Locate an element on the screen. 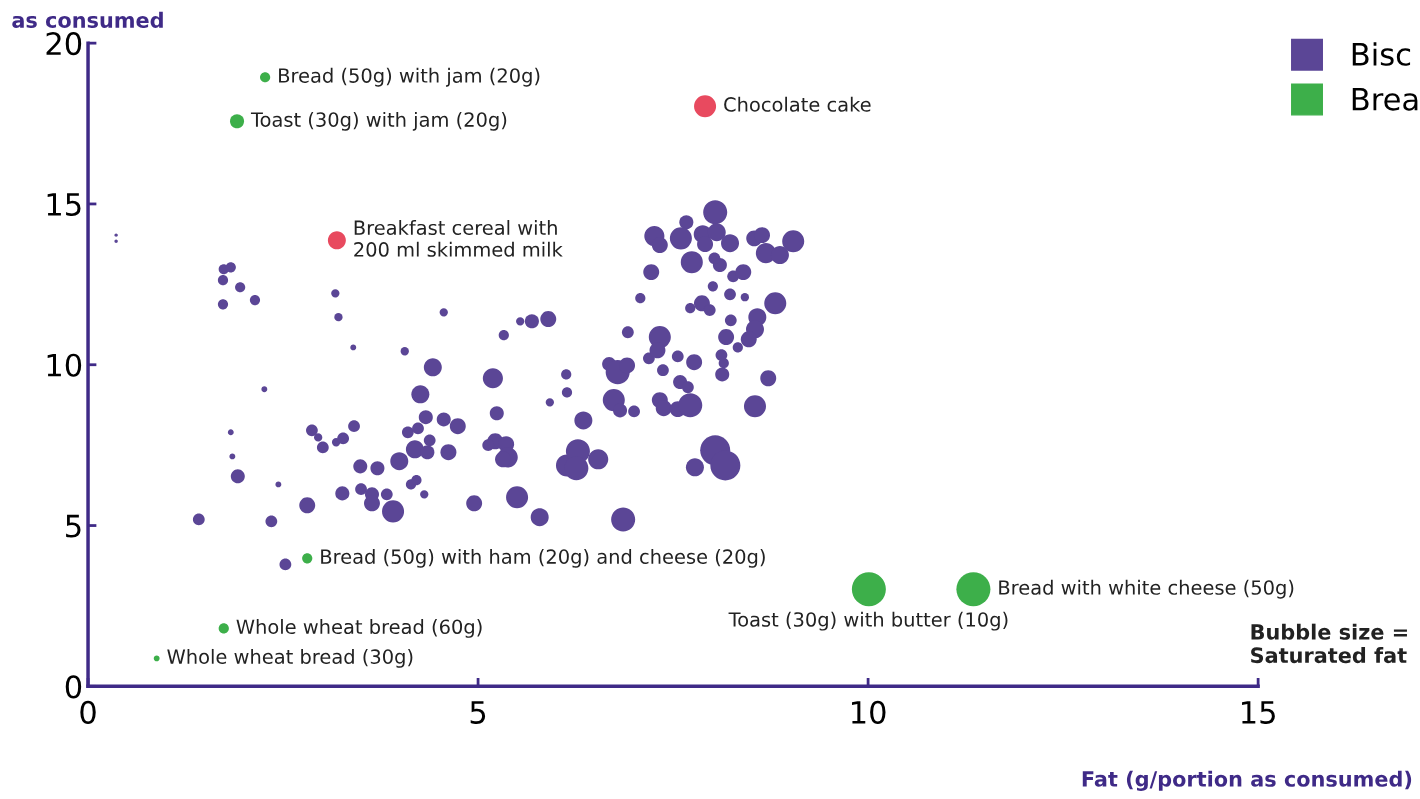 This screenshot has width=1420, height=799. x-tick-label: 15 is located at coordinates (1258, 712).